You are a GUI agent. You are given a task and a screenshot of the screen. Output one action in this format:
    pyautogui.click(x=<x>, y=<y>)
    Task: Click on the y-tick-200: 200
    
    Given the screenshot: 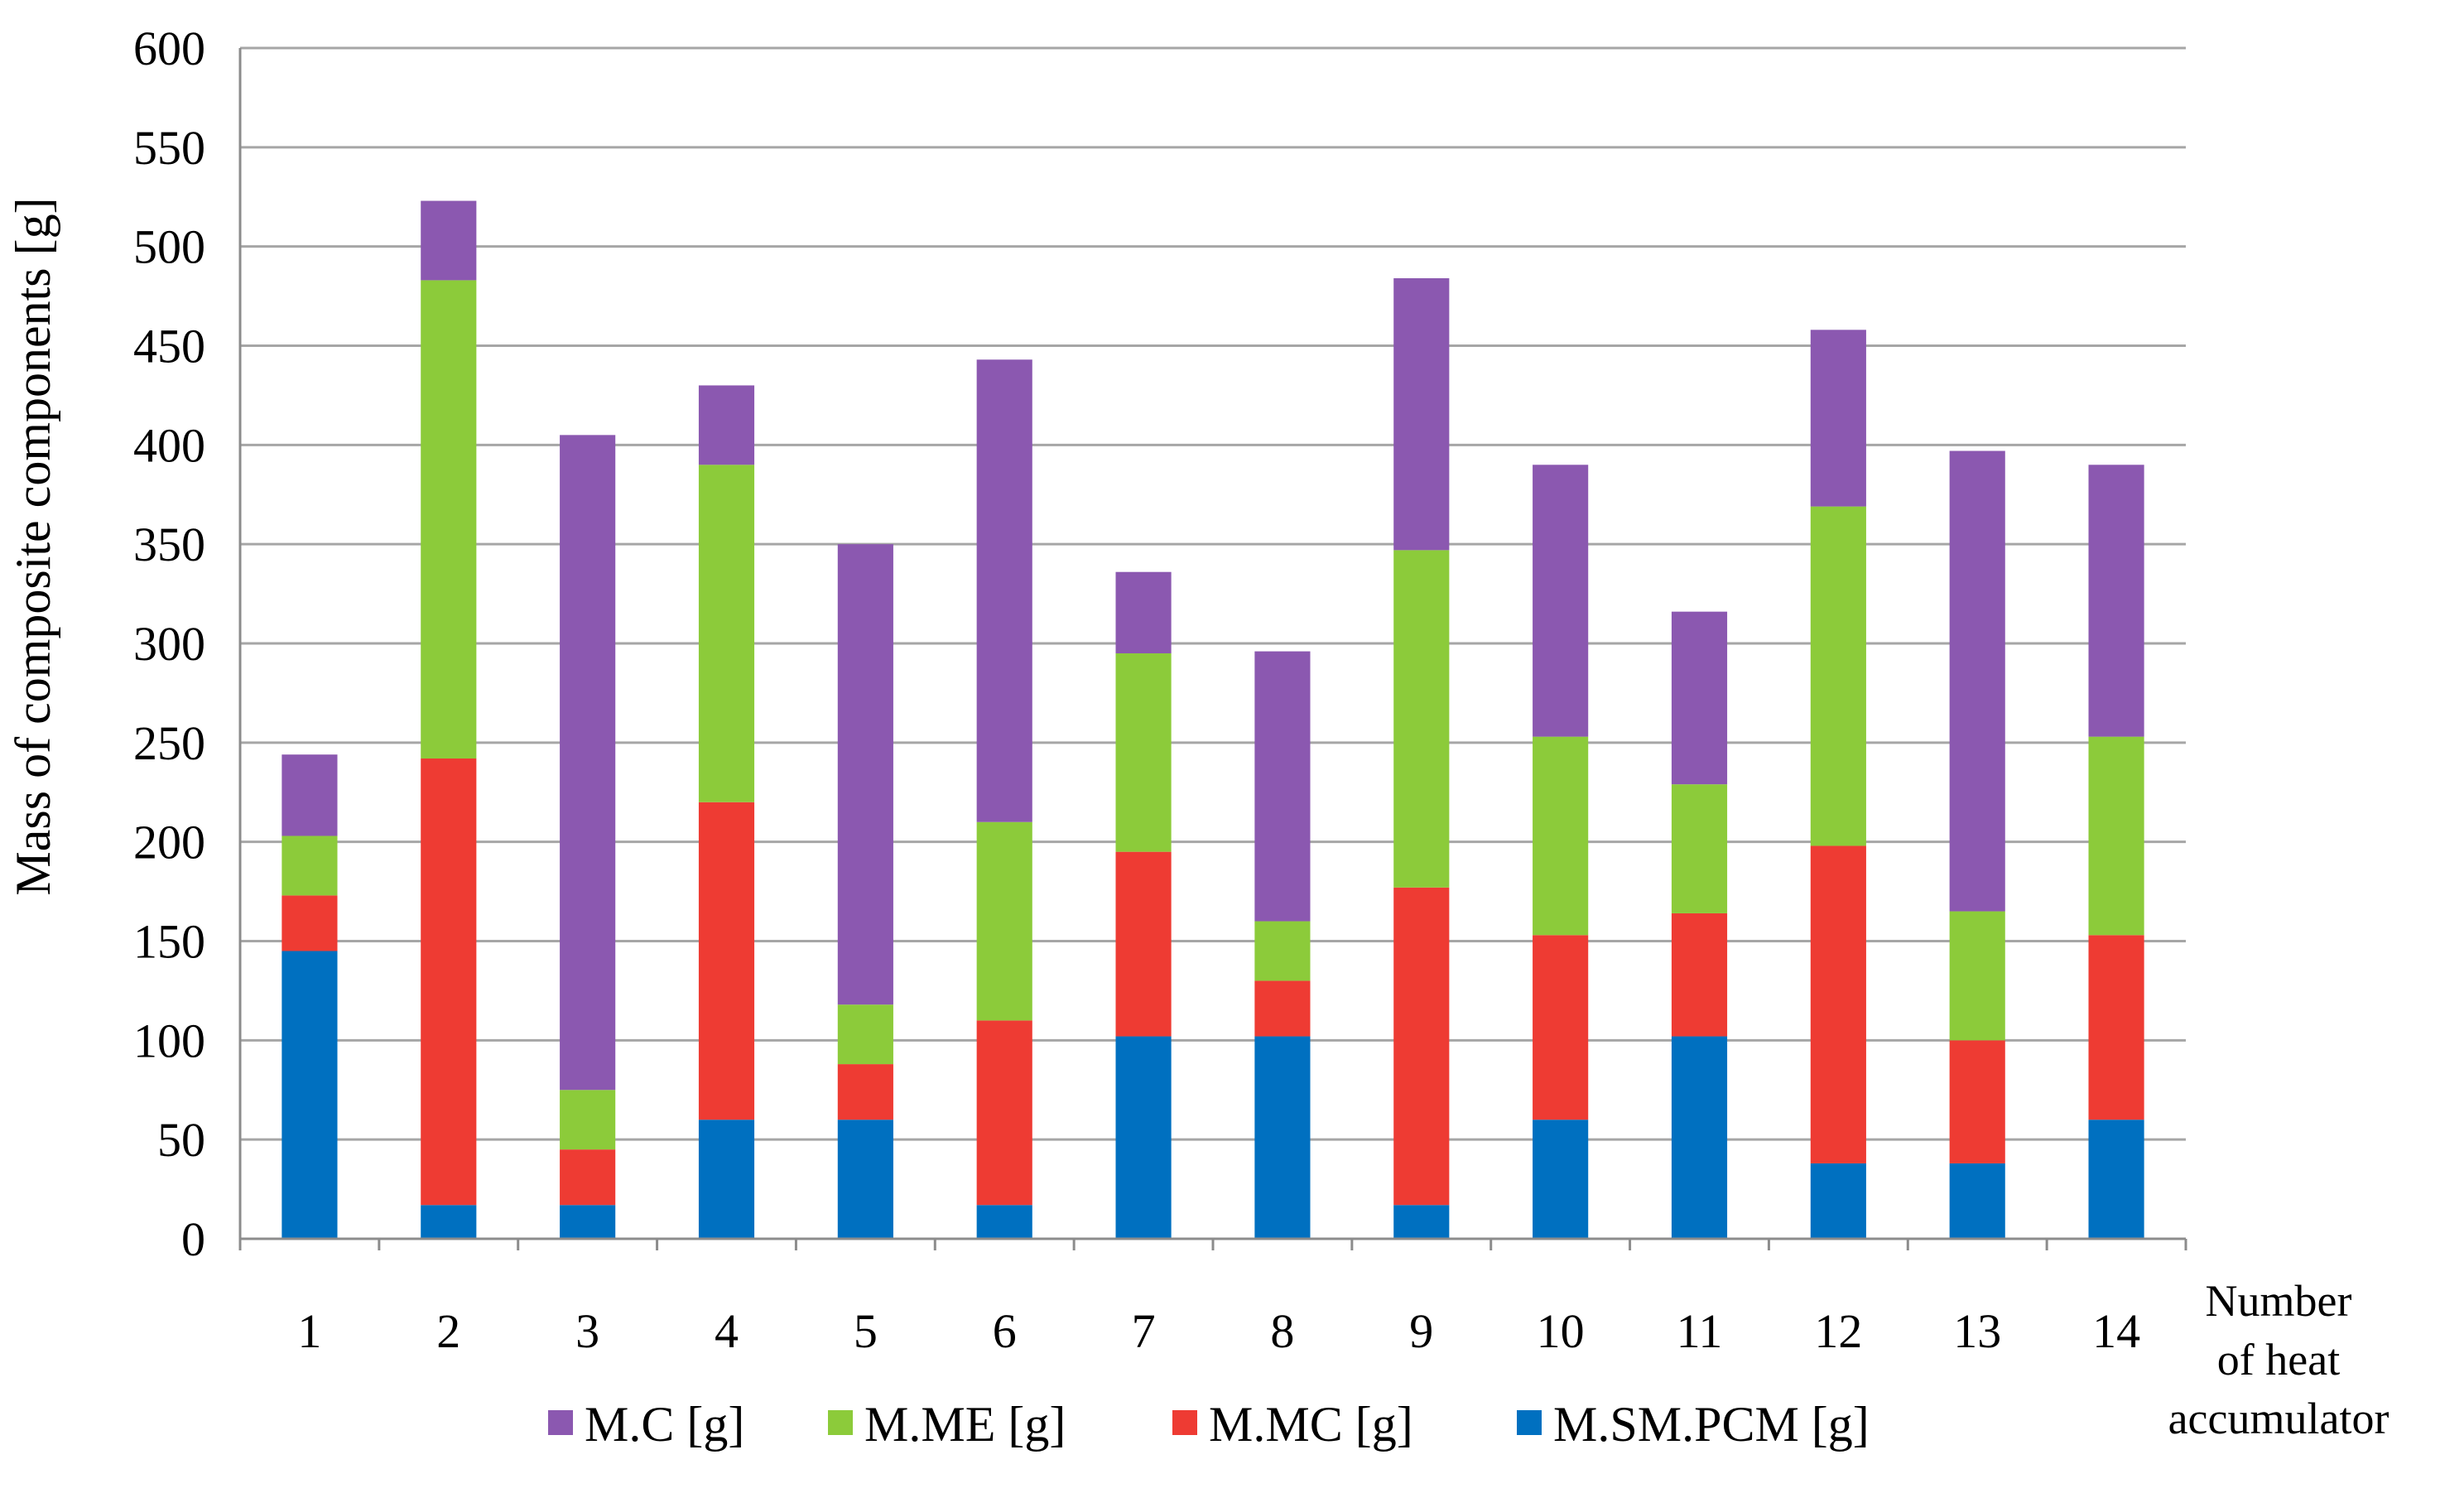 What is the action you would take?
    pyautogui.click(x=169, y=842)
    